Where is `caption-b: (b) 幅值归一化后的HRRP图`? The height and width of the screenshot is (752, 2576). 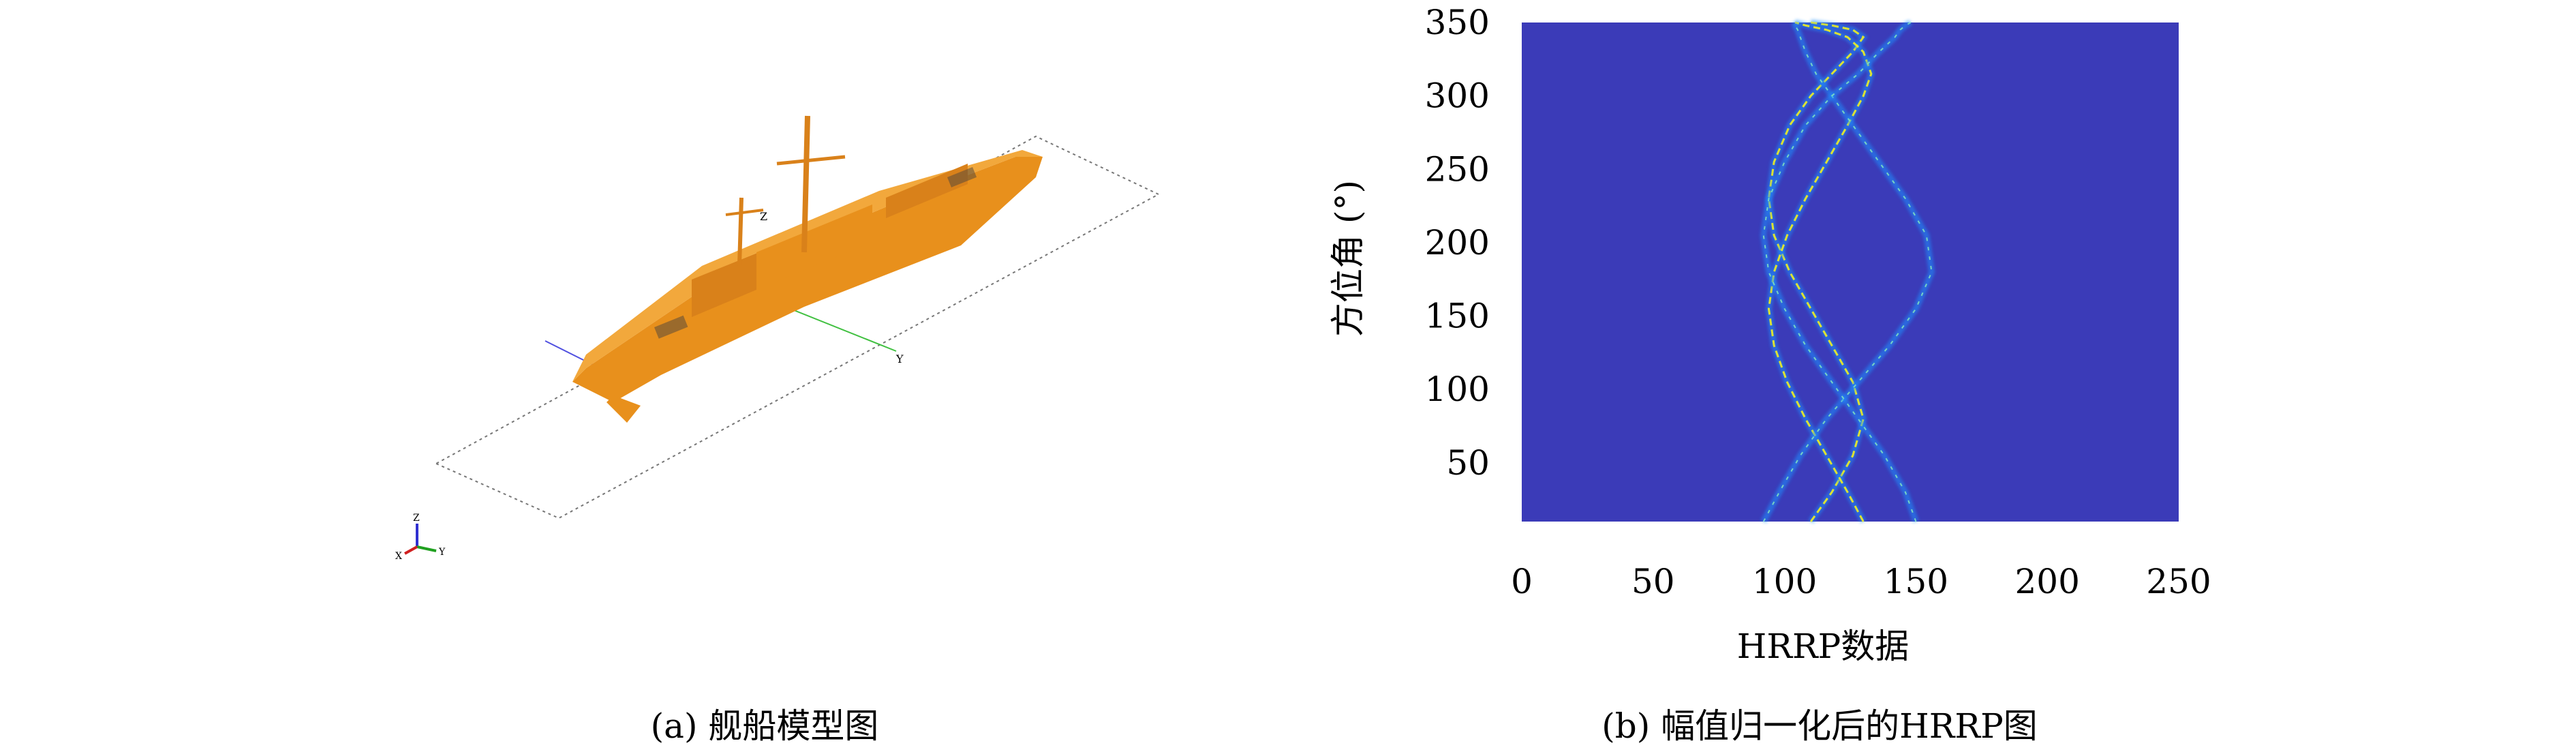 caption-b: (b) 幅值归一化后的HRRP图 is located at coordinates (1819, 726).